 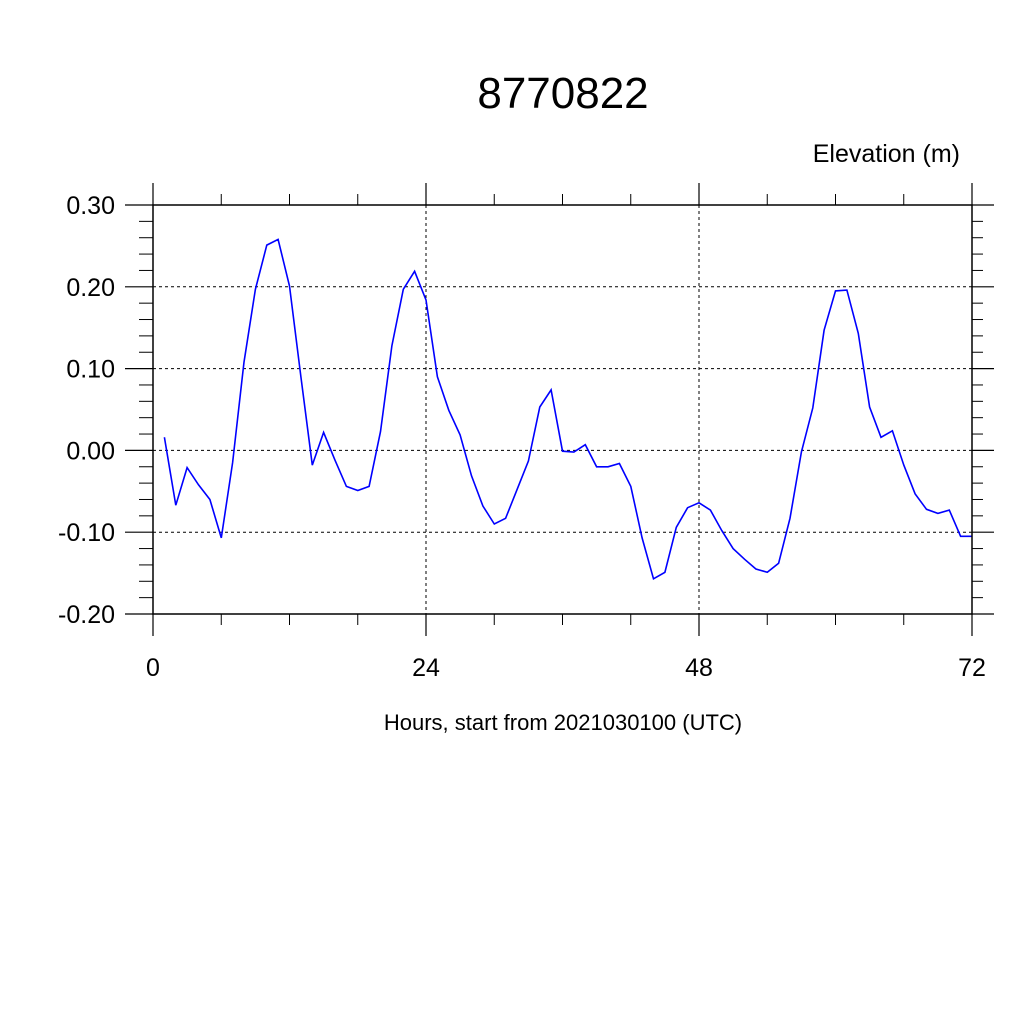 What do you see at coordinates (86, 410) in the screenshot?
I see `y-tick-labels: -0.20 -0.10 0.00 0.10 0.20 0.30` at bounding box center [86, 410].